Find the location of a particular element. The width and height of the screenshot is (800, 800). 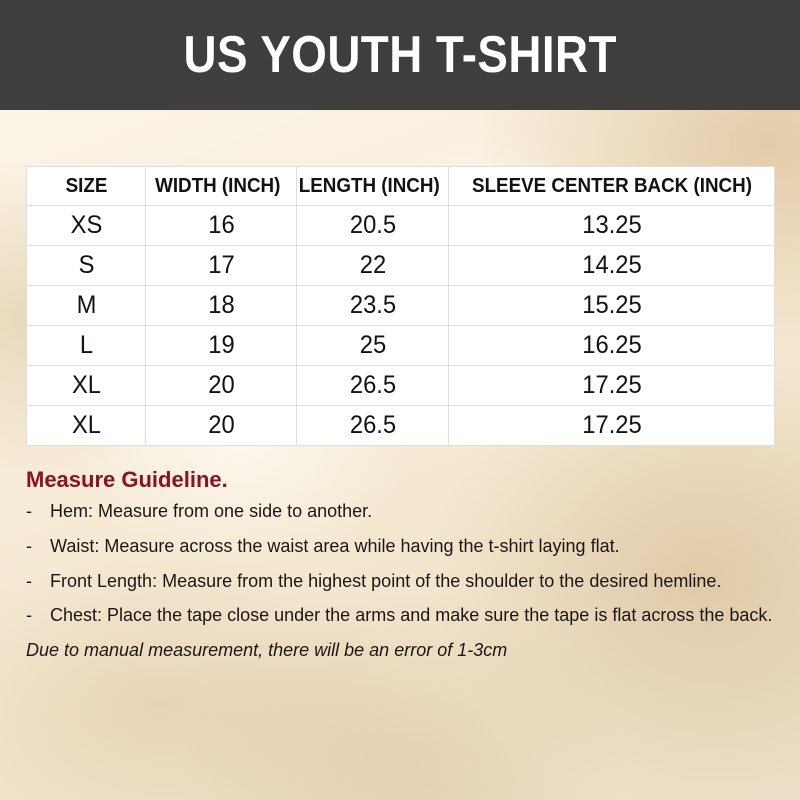

measure-guideline-heading: Measure Guideline. is located at coordinates (127, 479).